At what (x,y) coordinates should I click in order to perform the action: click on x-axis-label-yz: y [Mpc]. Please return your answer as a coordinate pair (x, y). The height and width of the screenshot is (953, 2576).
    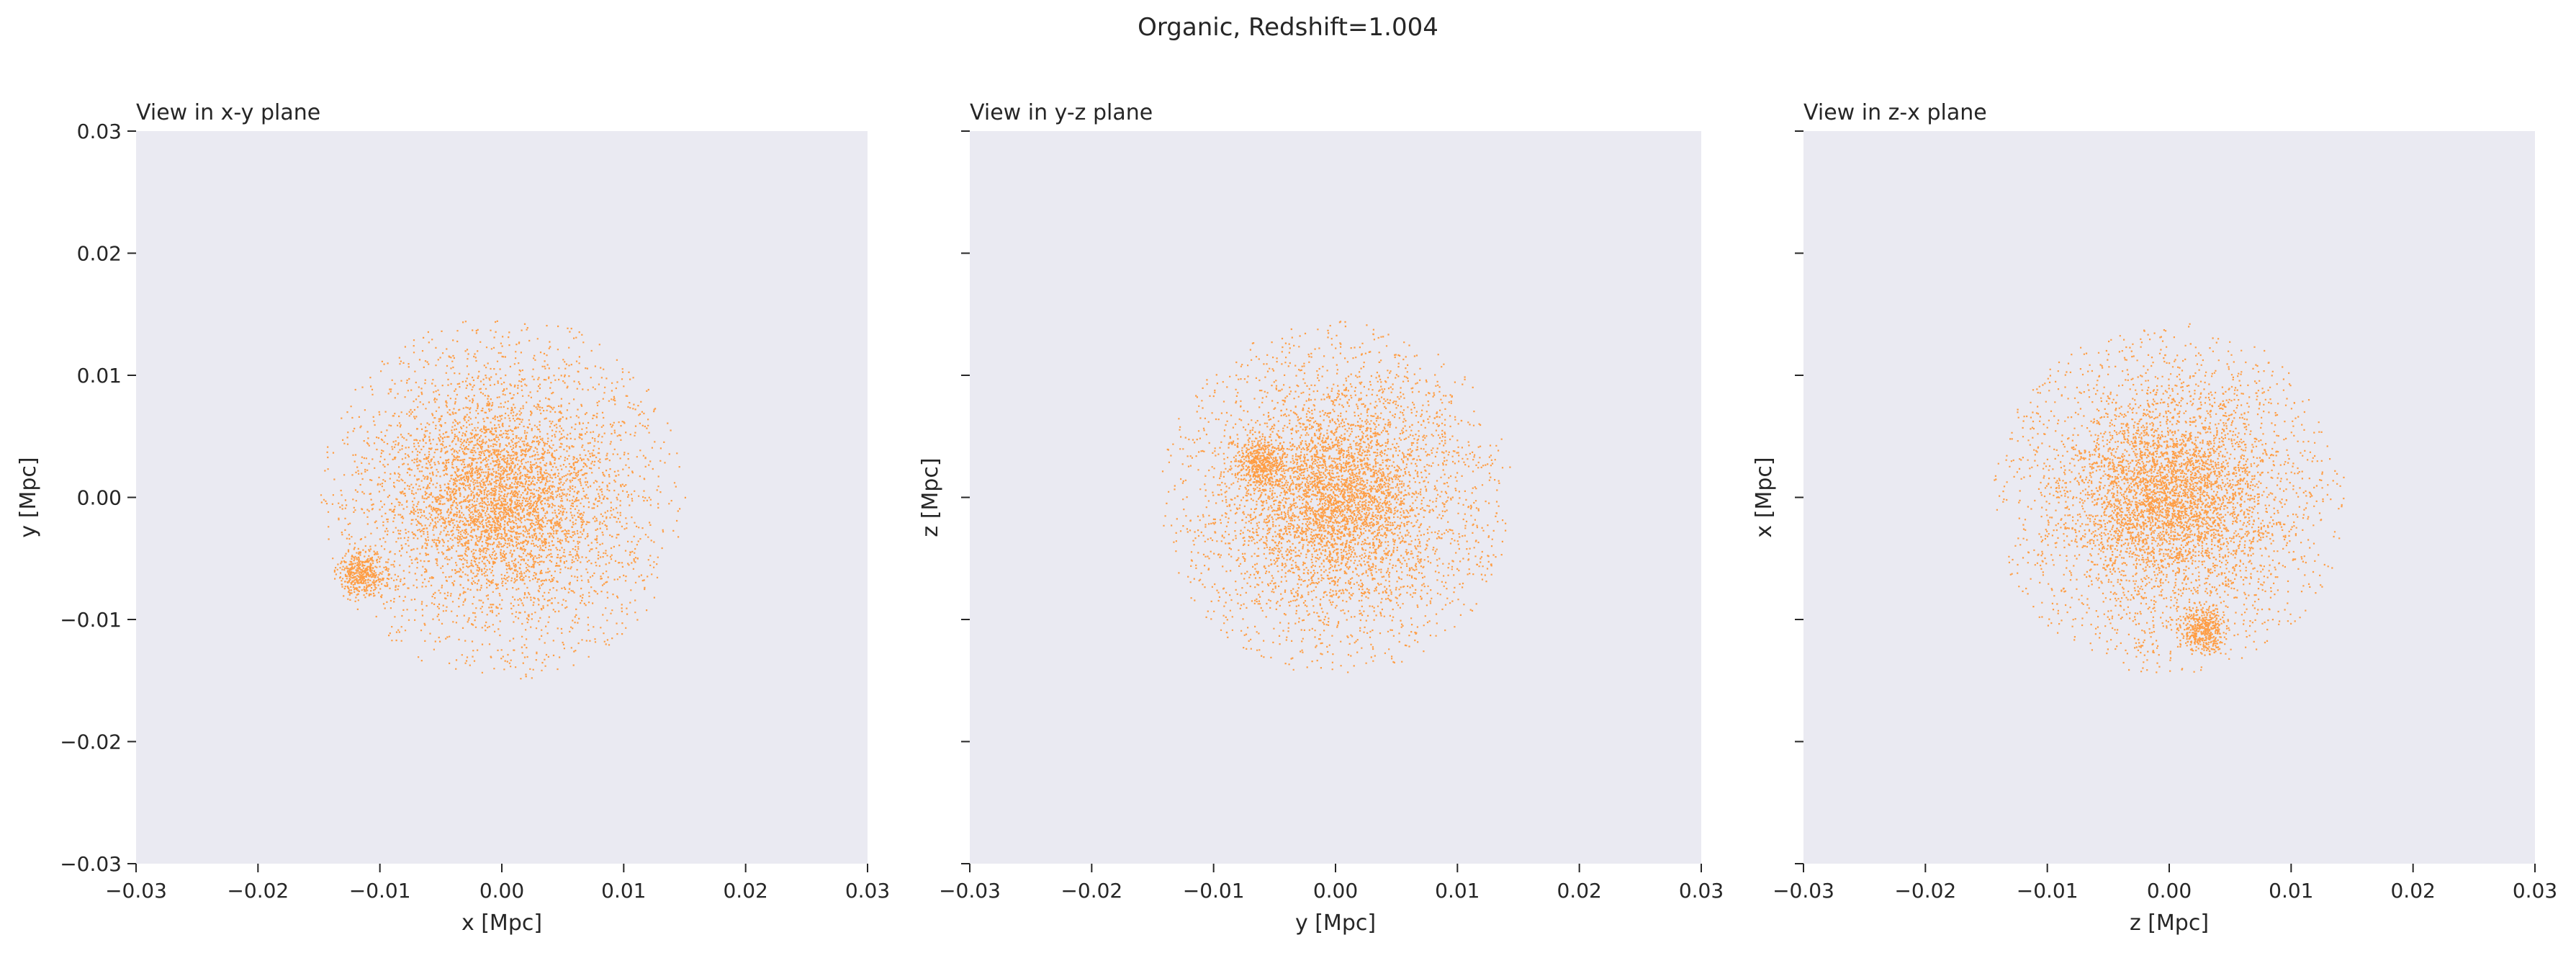
    Looking at the image, I should click on (1335, 923).